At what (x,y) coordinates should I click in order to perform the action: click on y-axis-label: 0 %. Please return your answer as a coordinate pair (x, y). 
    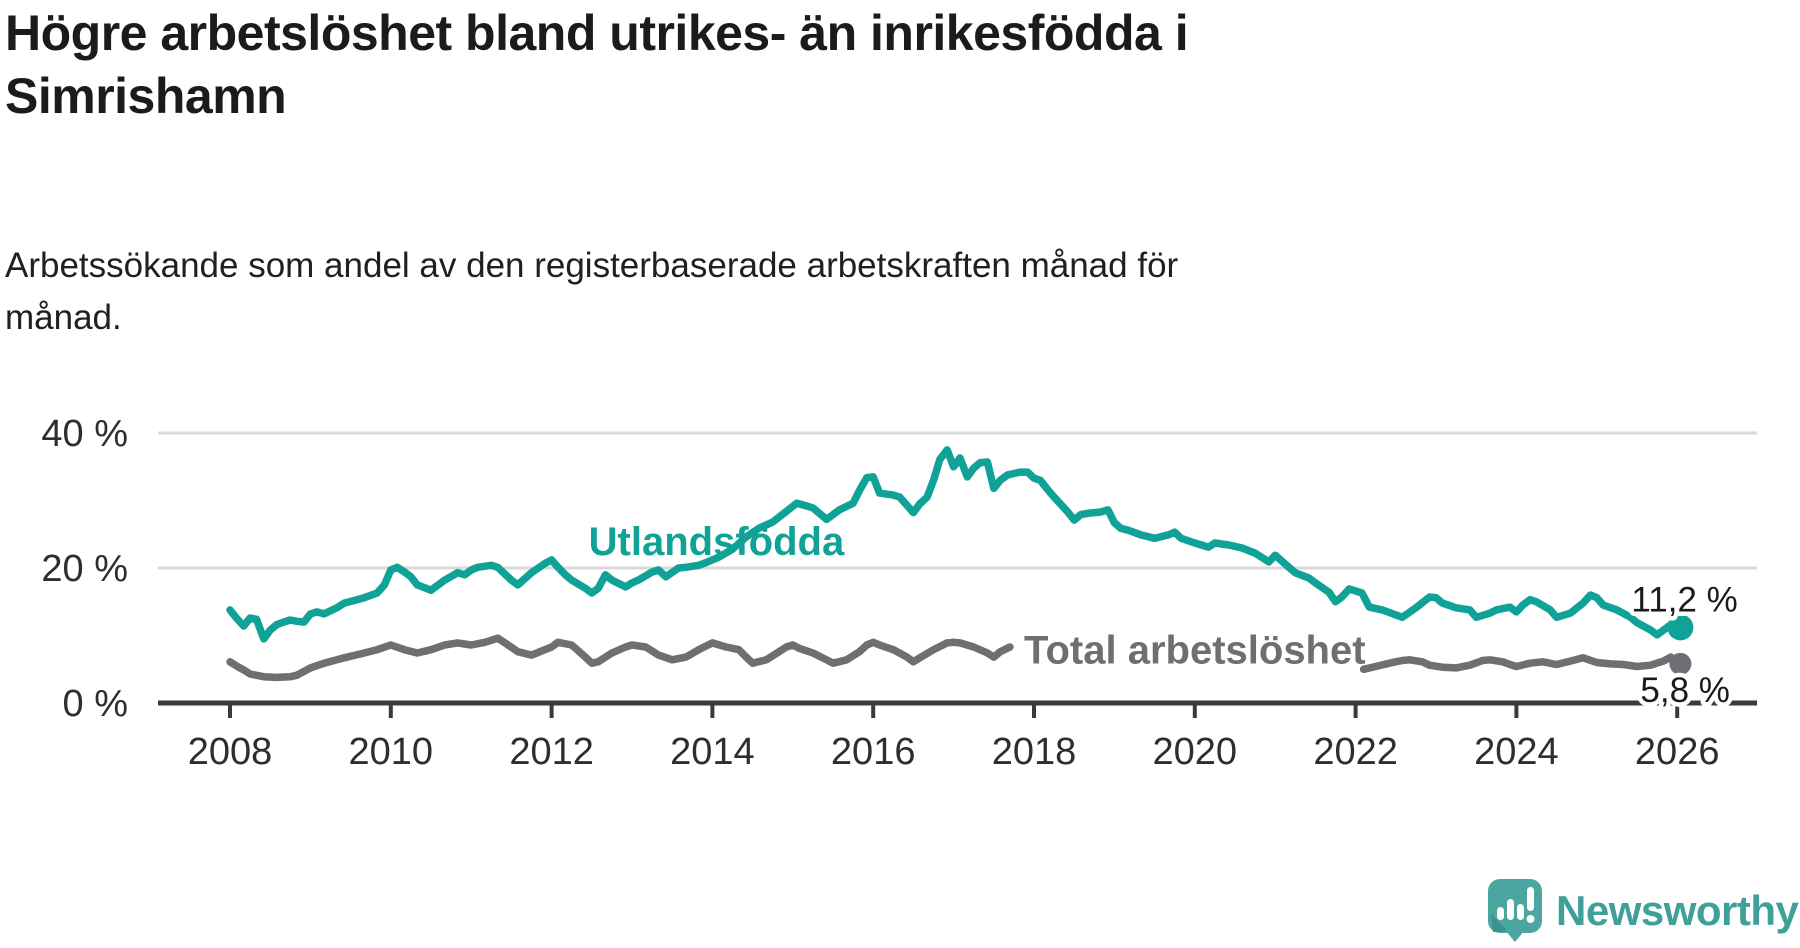
    Looking at the image, I should click on (95, 704).